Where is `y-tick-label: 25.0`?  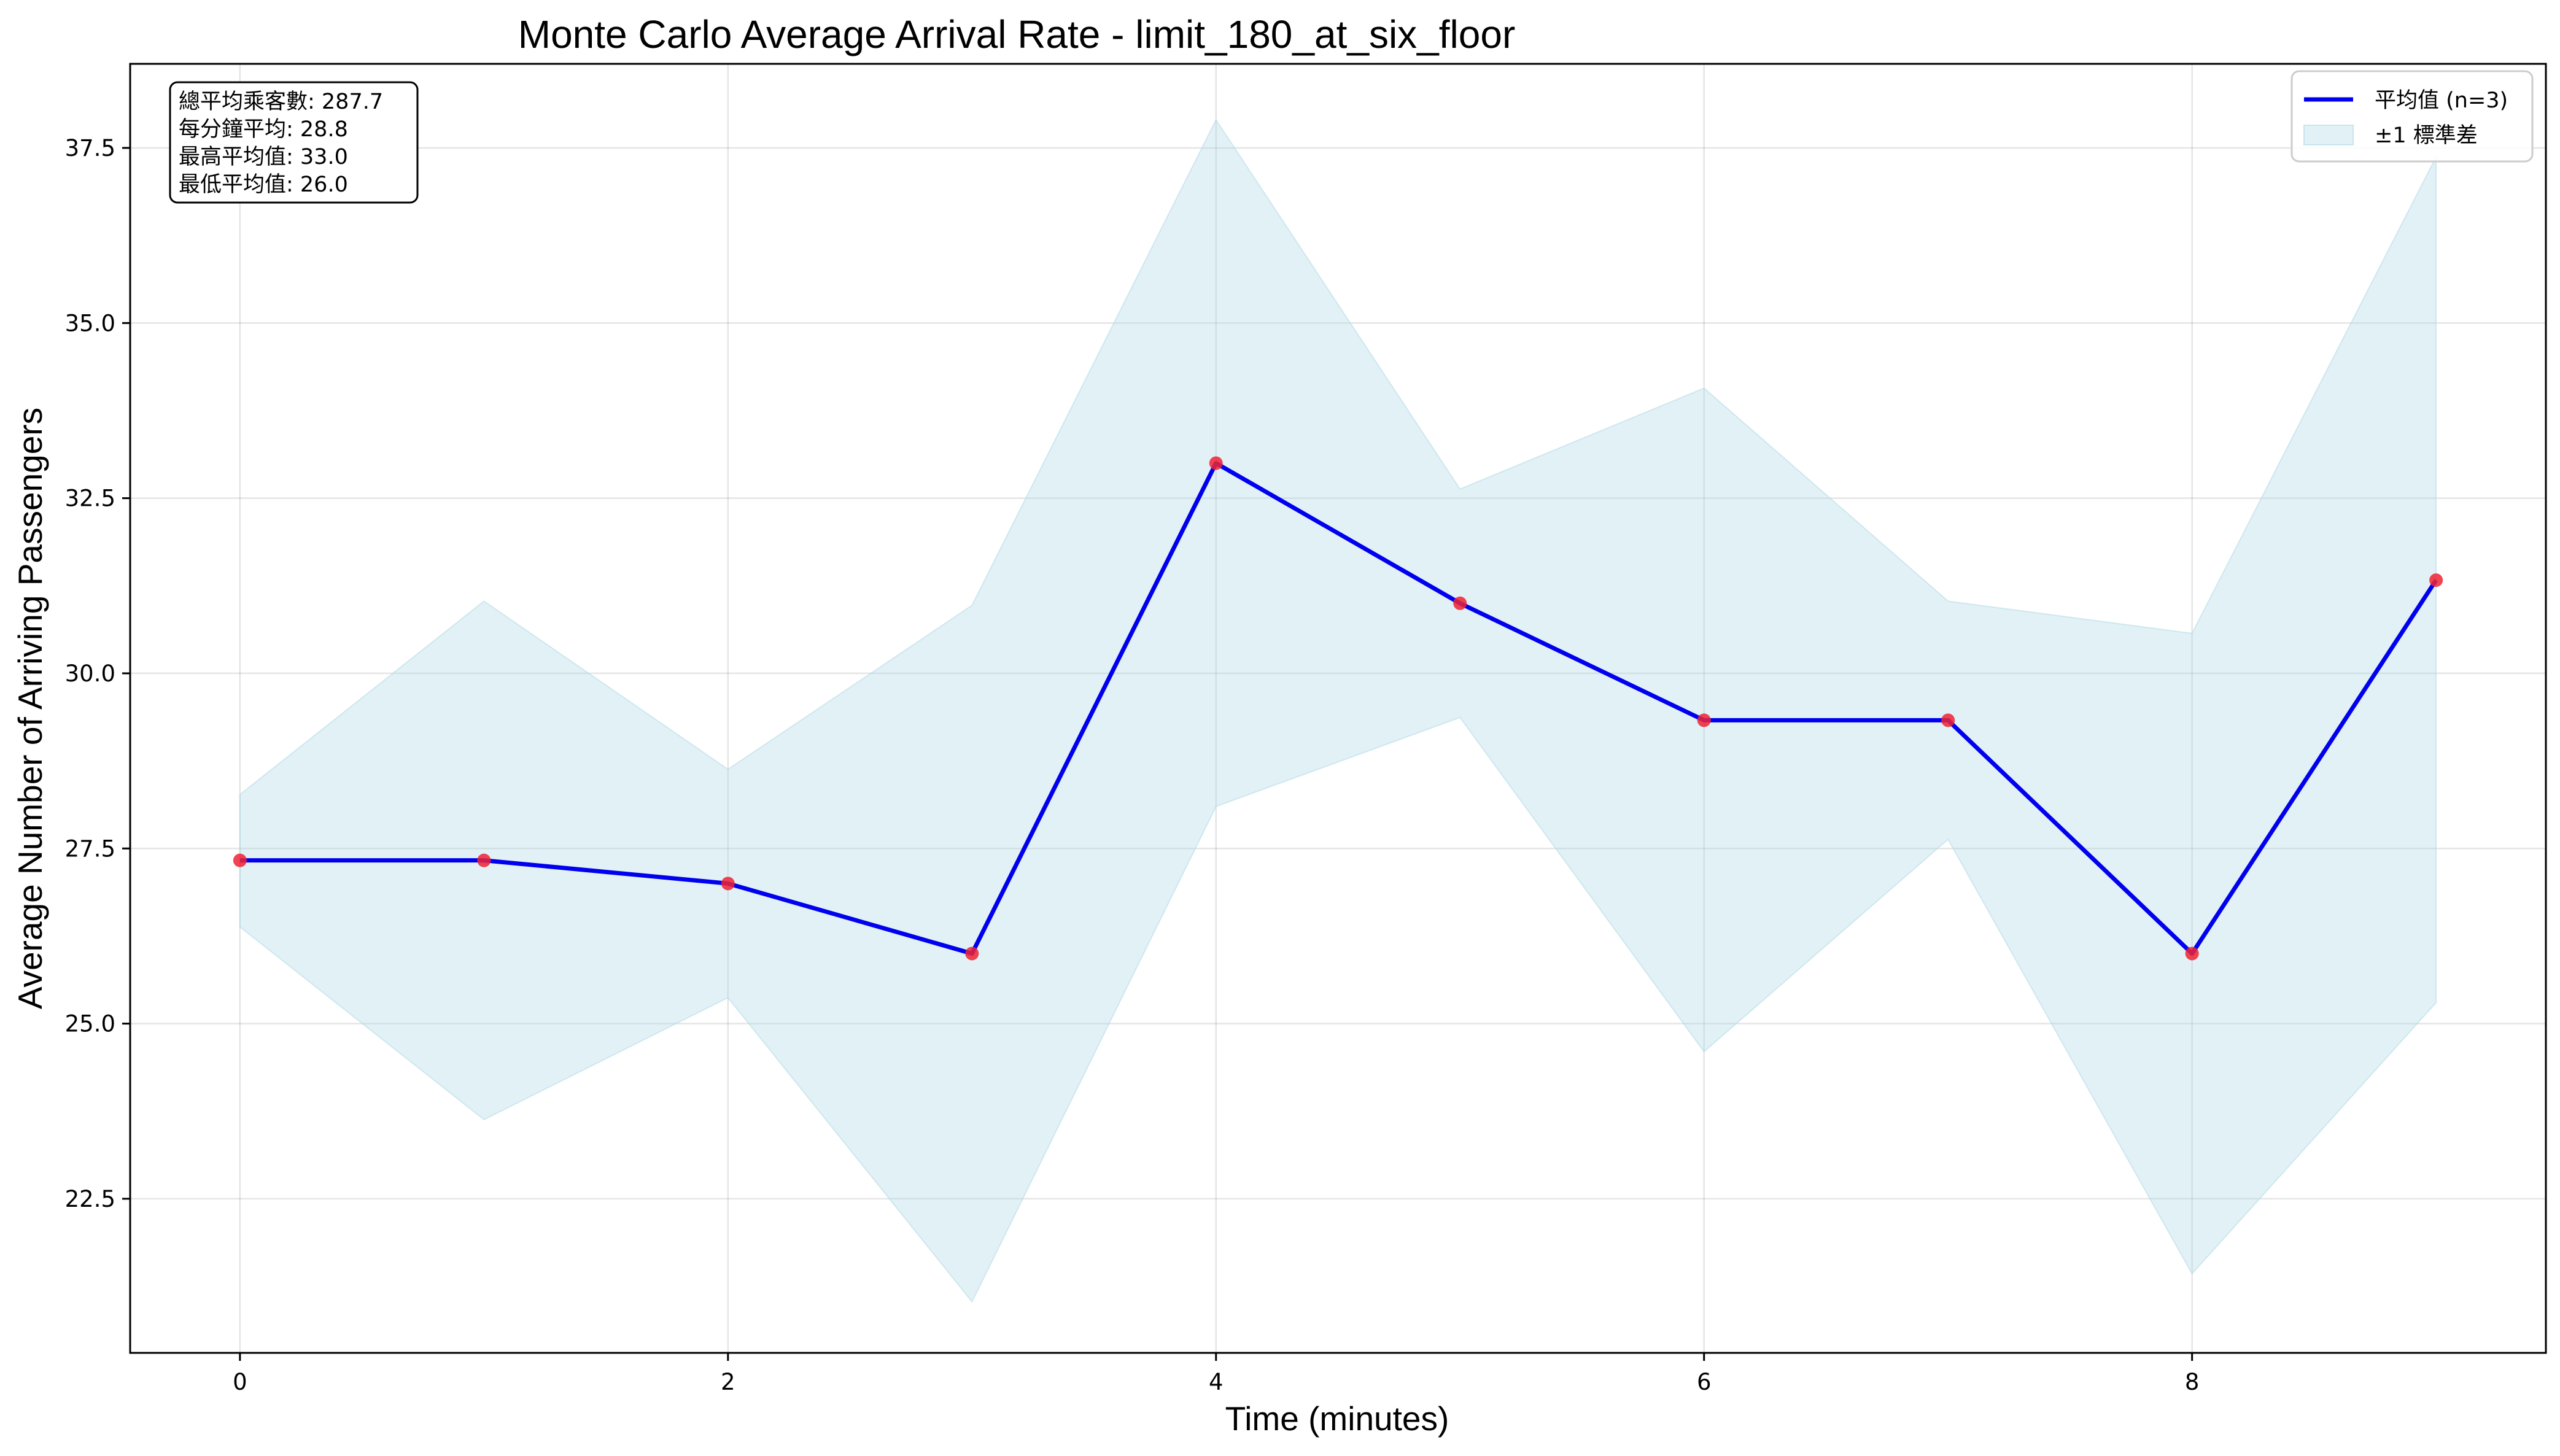 y-tick-label: 25.0 is located at coordinates (90, 1024).